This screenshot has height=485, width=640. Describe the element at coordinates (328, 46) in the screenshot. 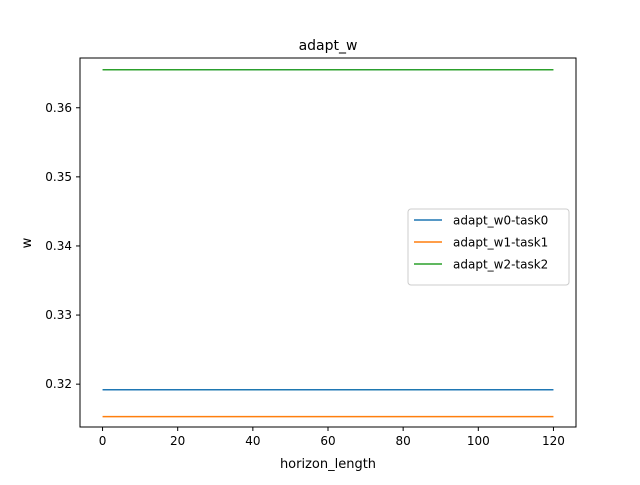

I see `chart-title: adapt_w` at that location.